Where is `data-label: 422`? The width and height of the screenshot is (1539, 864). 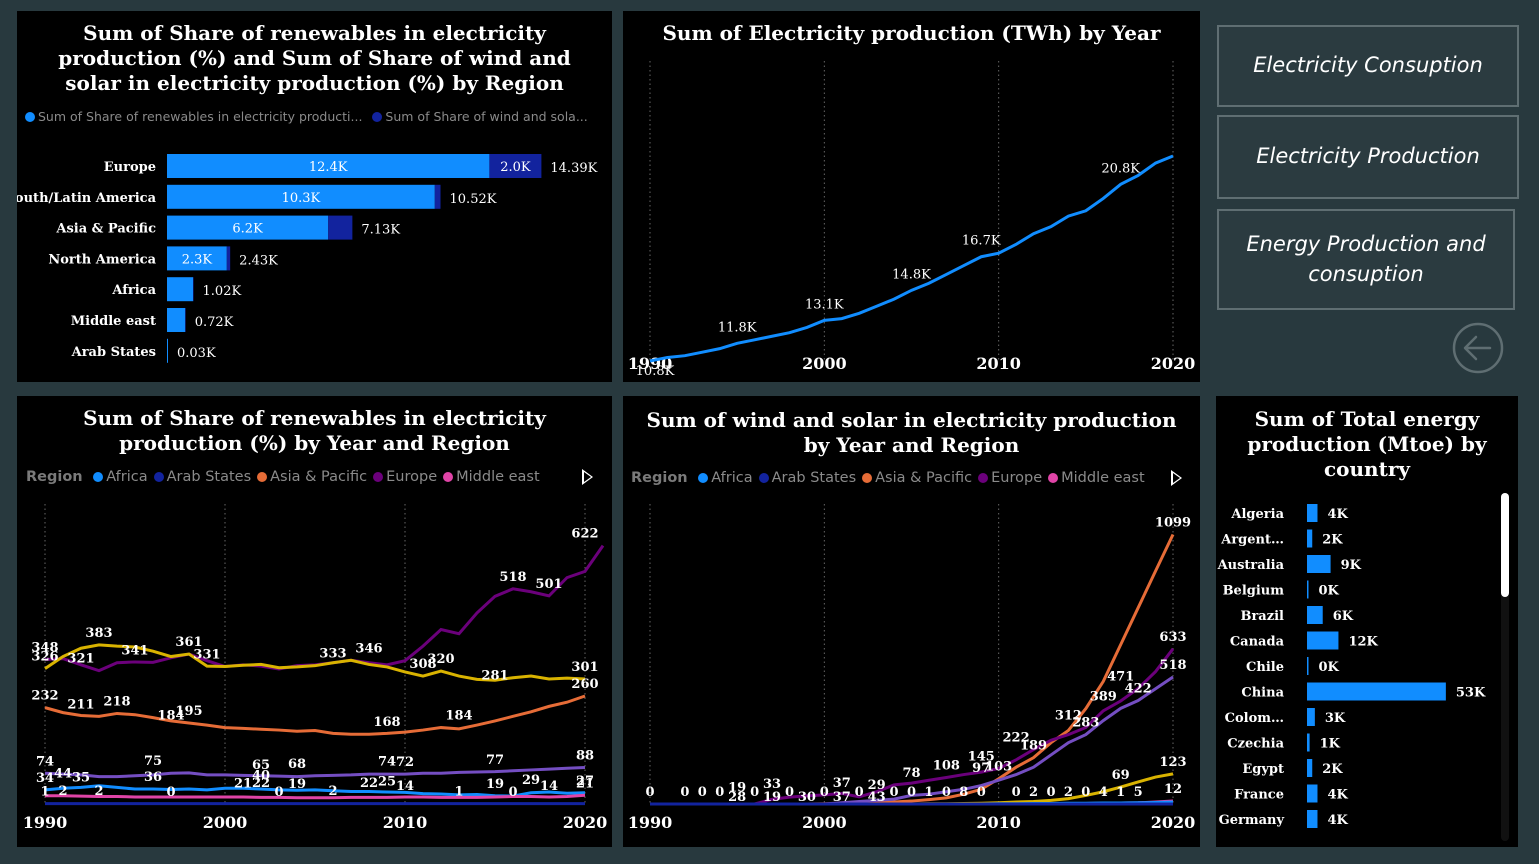
data-label: 422 is located at coordinates (1138, 689).